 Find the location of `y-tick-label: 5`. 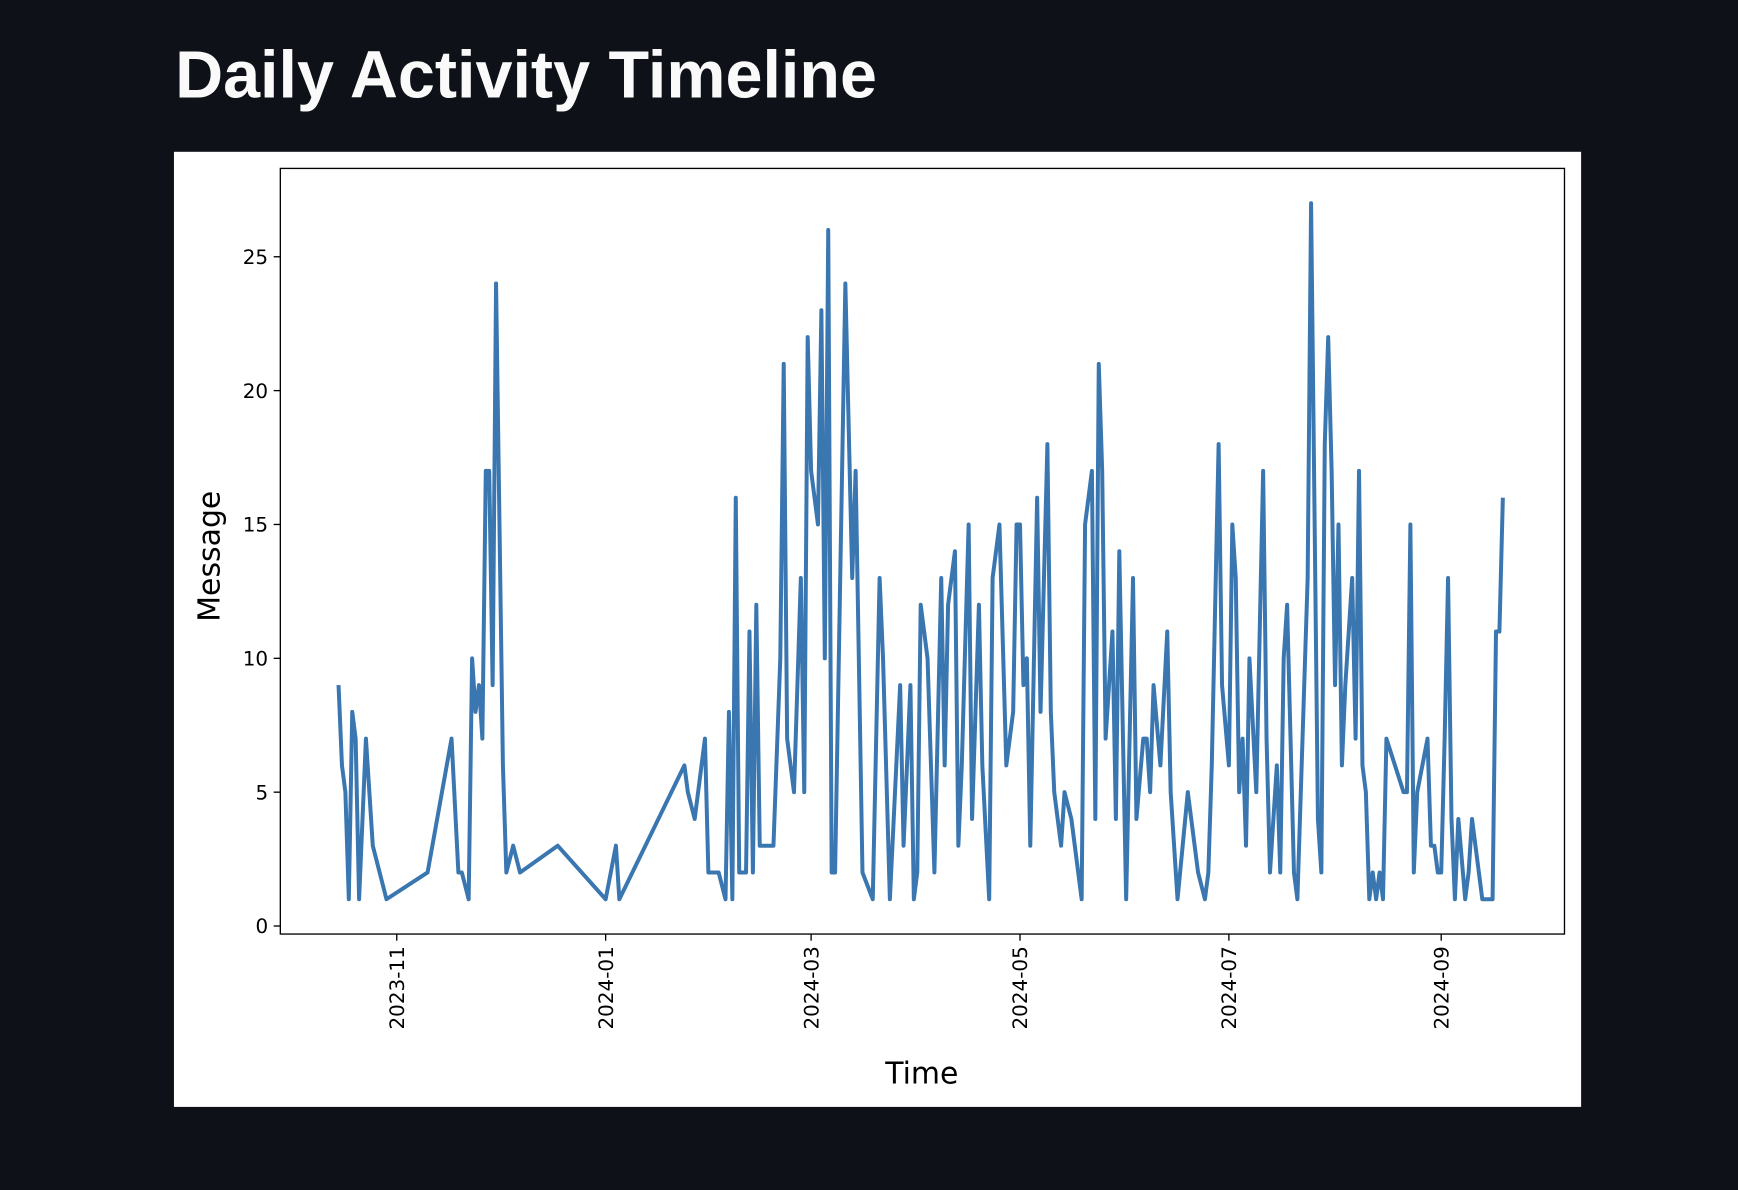

y-tick-label: 5 is located at coordinates (261, 792).